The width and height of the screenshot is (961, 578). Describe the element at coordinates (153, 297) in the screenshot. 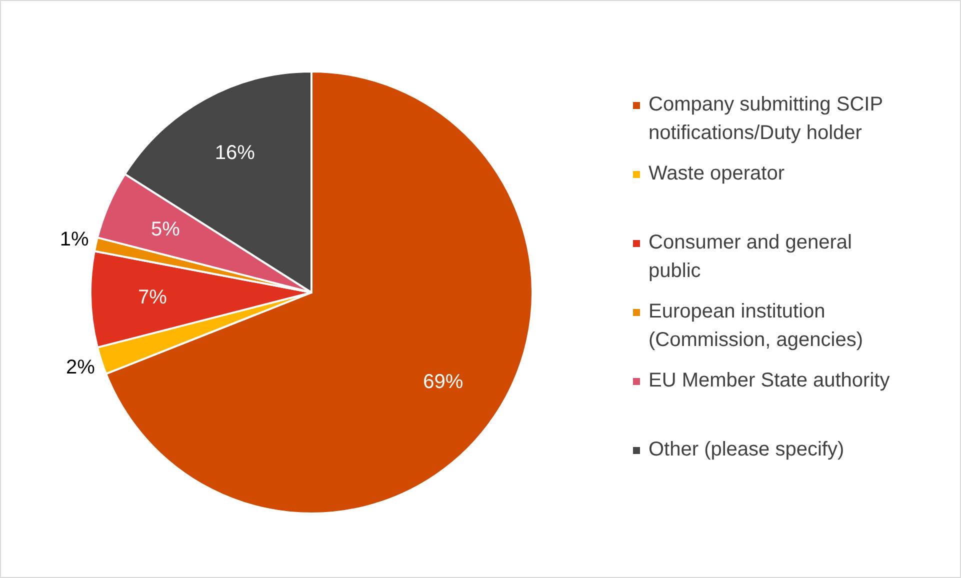

I see `data-label: 7%` at that location.